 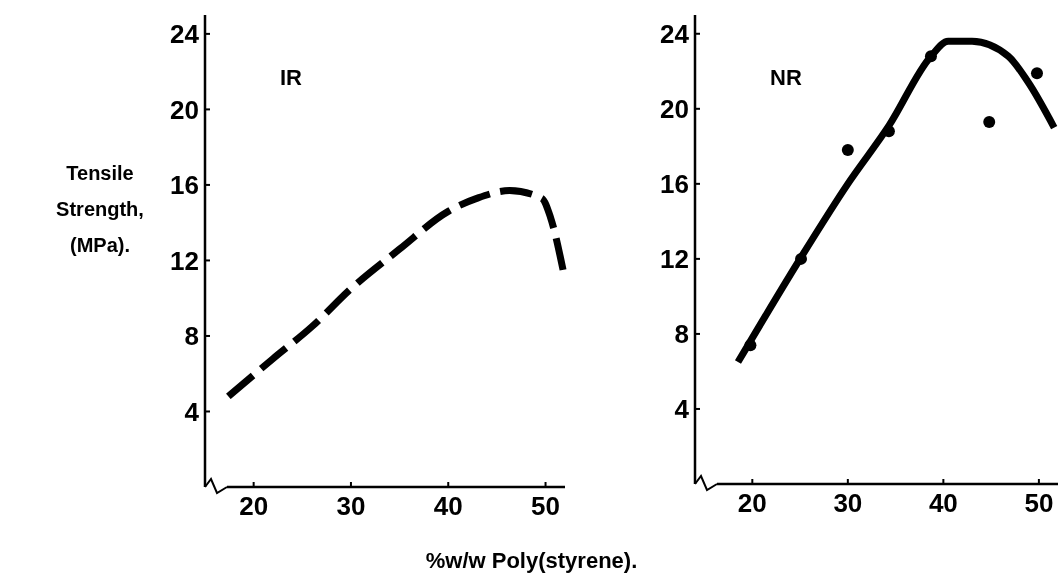 I want to click on x-axis-title: %w/w Poly(styrene)., so click(x=531, y=560).